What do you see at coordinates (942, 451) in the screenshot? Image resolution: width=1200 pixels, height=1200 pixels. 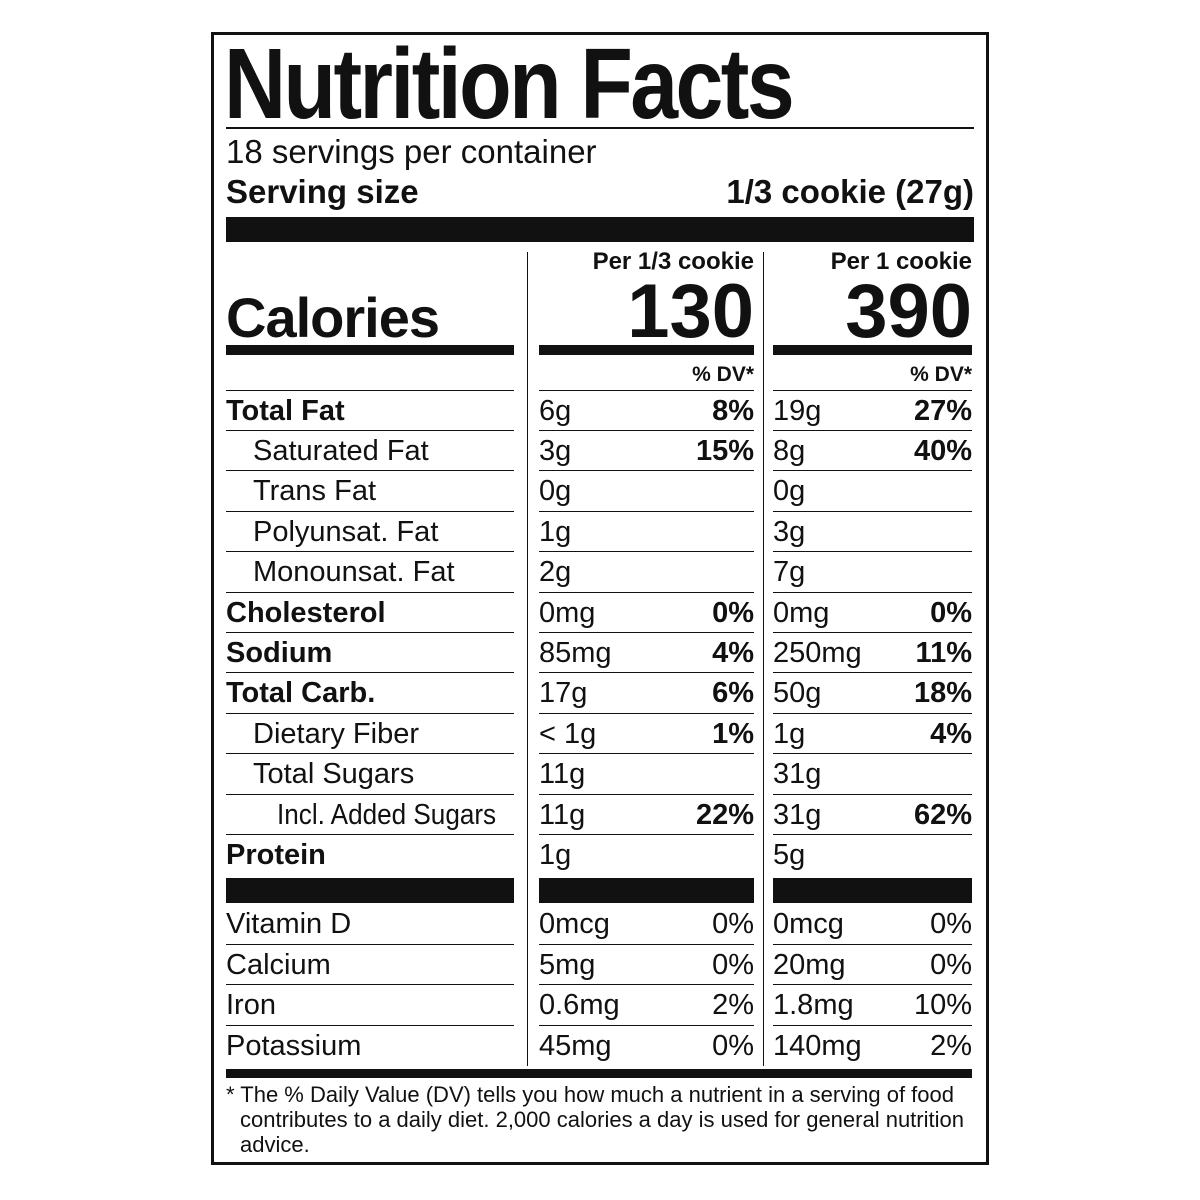 I see `daily-value: 40%` at bounding box center [942, 451].